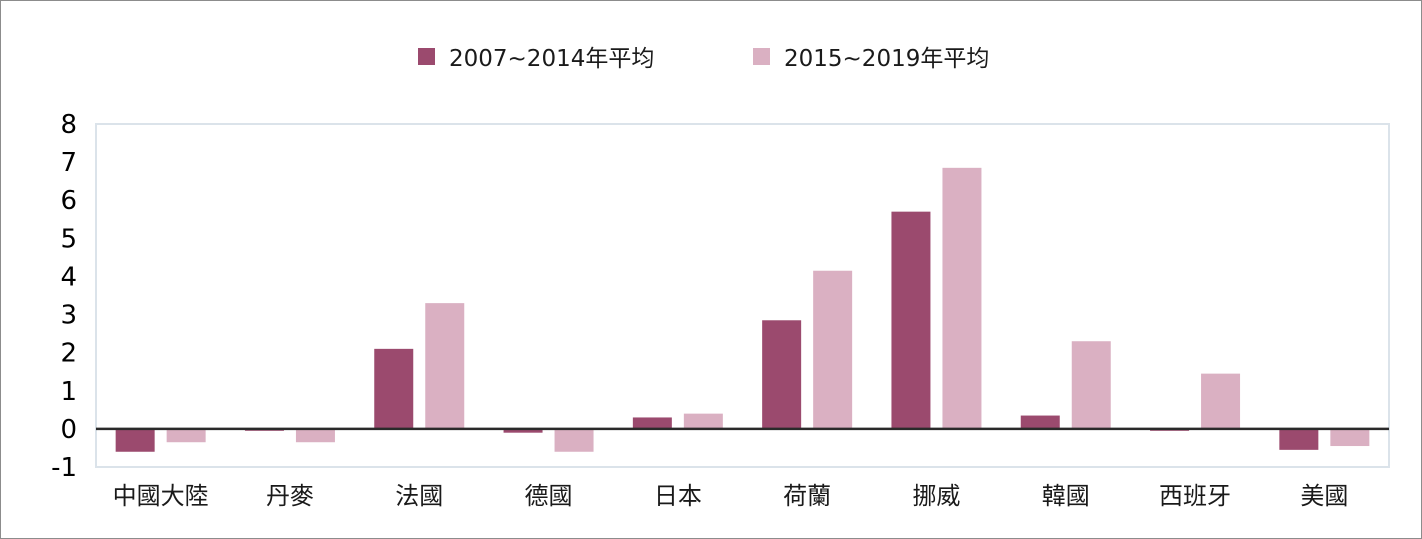  I want to click on x-tick-label: 荷蘭, so click(807, 496).